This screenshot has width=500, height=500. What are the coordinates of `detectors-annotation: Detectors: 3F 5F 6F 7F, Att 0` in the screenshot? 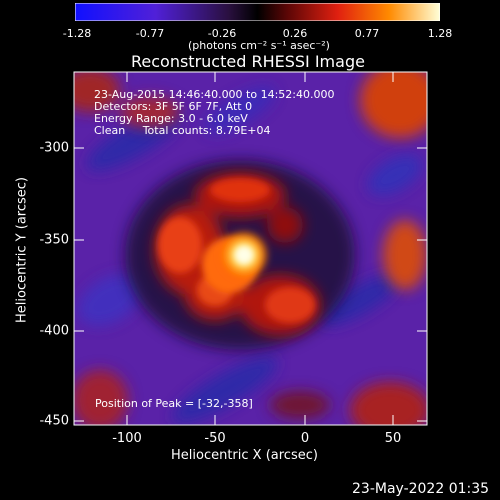 It's located at (173, 106).